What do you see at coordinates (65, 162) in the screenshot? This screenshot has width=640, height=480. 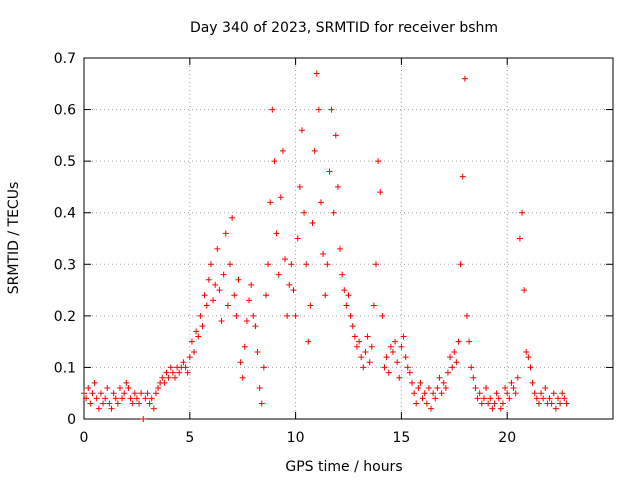 I see `y-tick-label: 0.5` at bounding box center [65, 162].